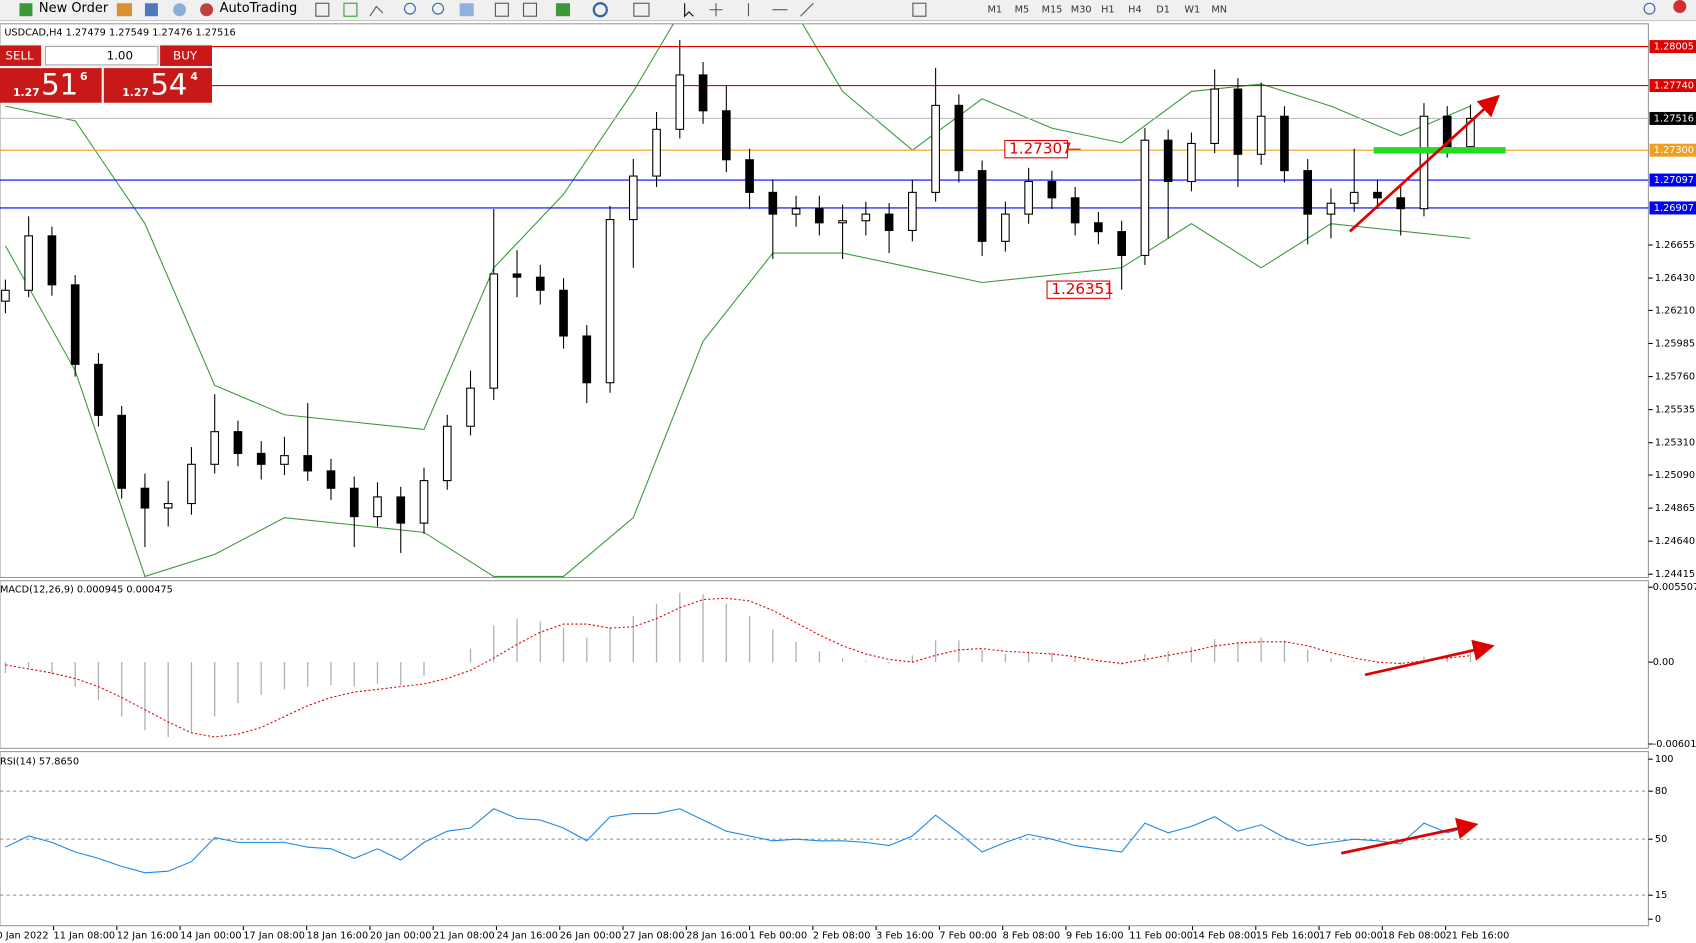  I want to click on price-level-label: 1.27740, so click(1674, 86).